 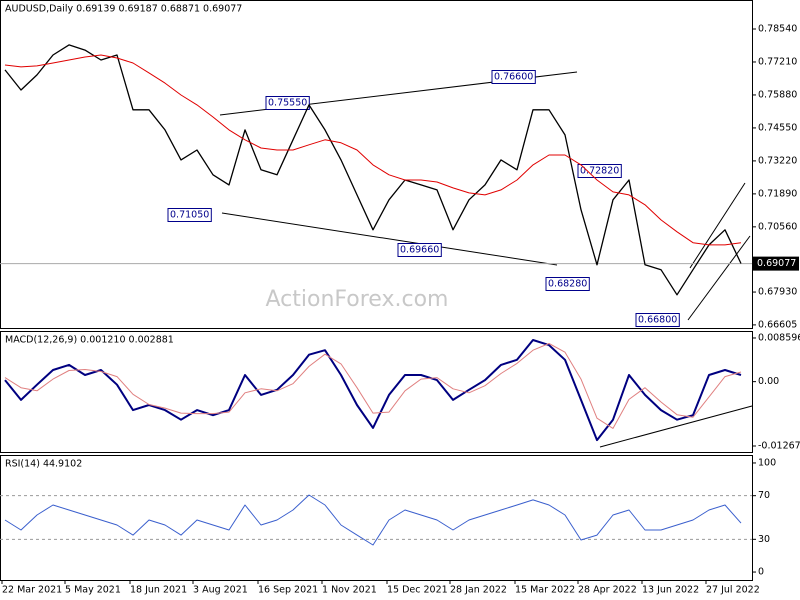 I want to click on y-tick-label: 0.67930, so click(x=777, y=292).